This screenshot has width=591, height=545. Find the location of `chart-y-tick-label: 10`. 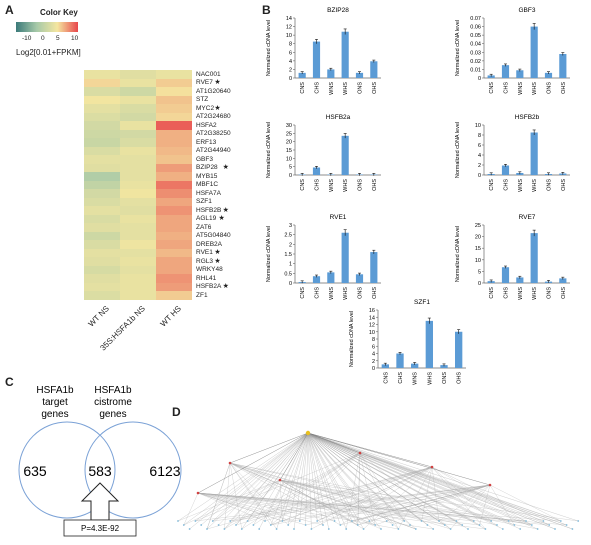

chart-y-tick-label: 10 is located at coordinates (478, 126).